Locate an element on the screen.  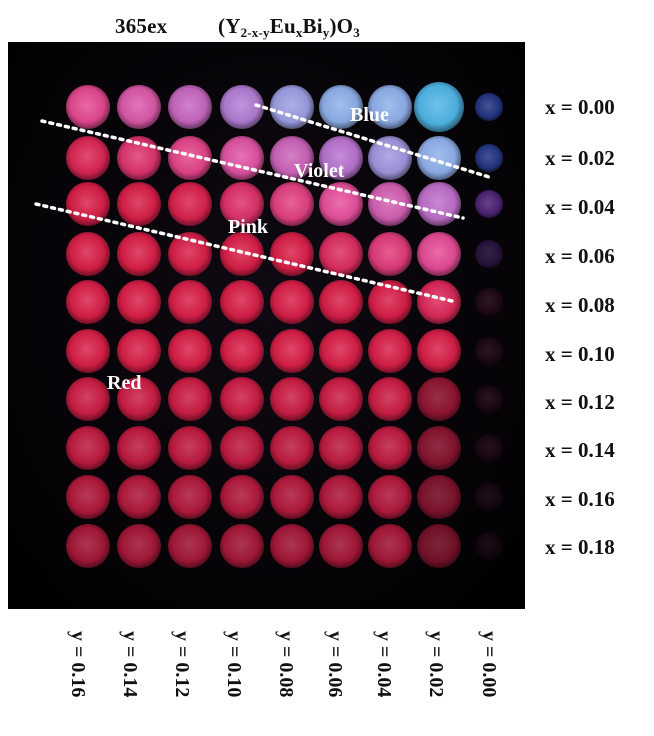
column-label: y = 0.12 is located at coordinates (182, 664).